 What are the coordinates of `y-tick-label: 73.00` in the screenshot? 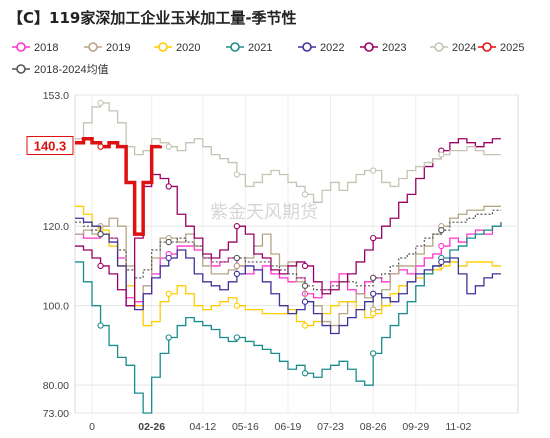 It's located at (56, 414).